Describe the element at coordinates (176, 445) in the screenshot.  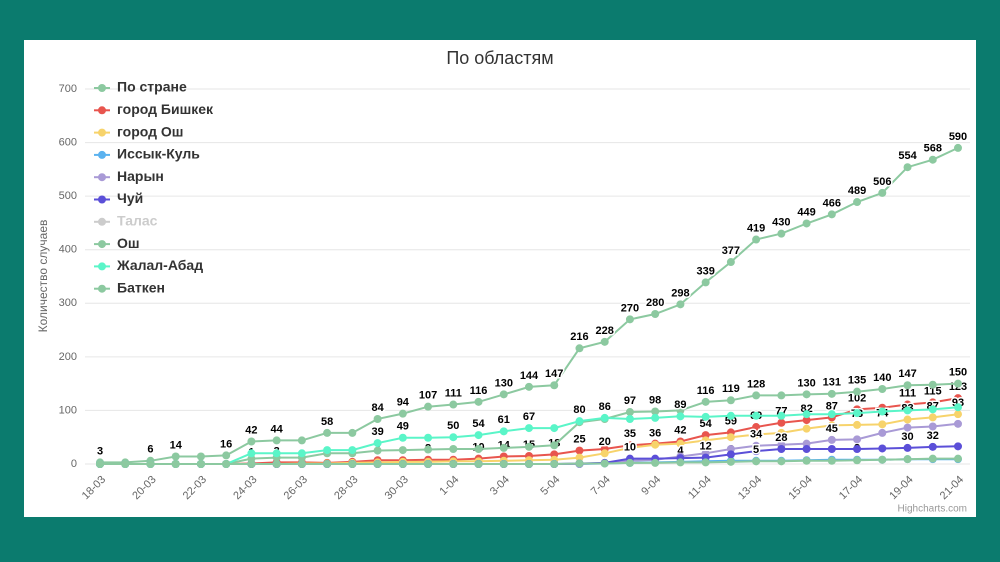
I see `data-label: 14` at that location.